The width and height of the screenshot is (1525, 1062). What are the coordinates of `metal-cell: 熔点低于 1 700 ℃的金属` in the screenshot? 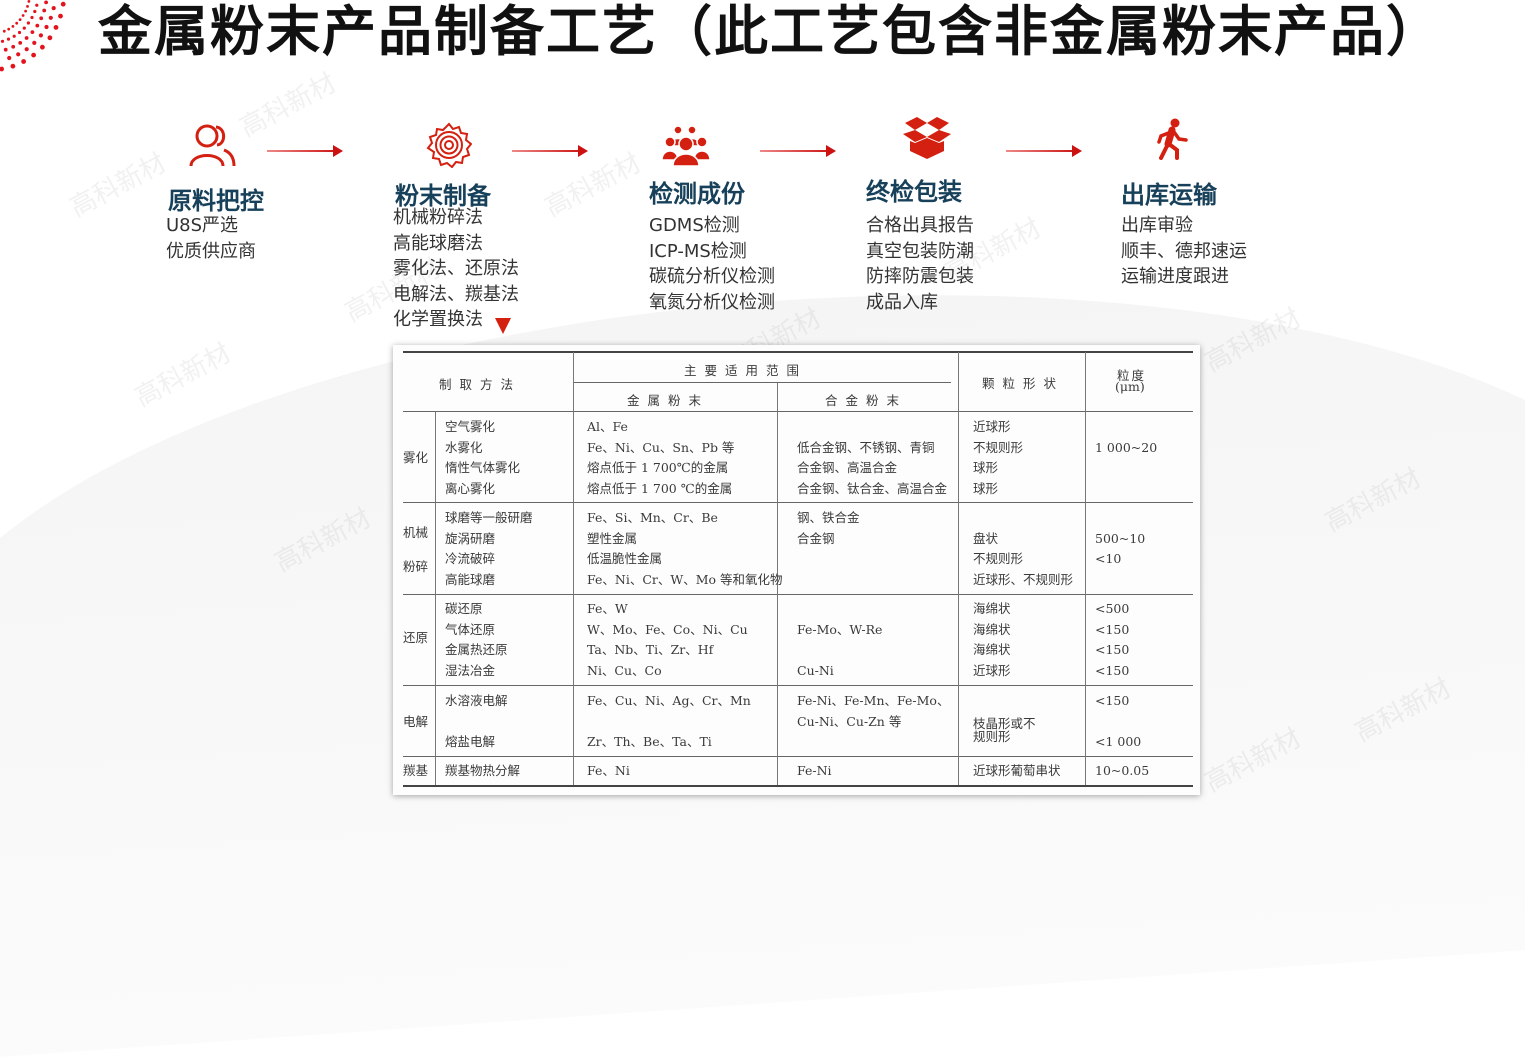 It's located at (660, 488).